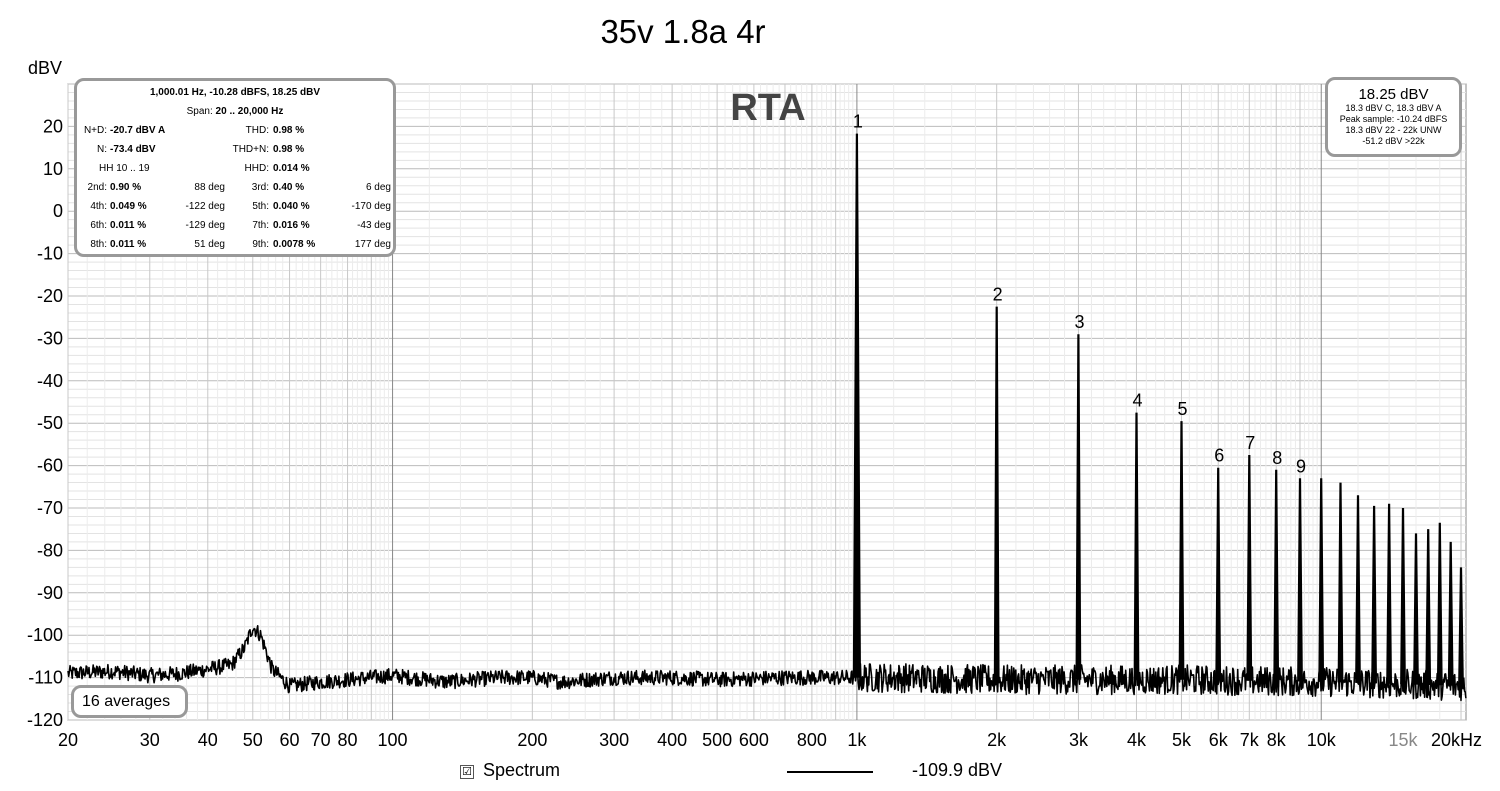  I want to click on span-row: Span: 20 .. 20,000 Hz, so click(235, 111).